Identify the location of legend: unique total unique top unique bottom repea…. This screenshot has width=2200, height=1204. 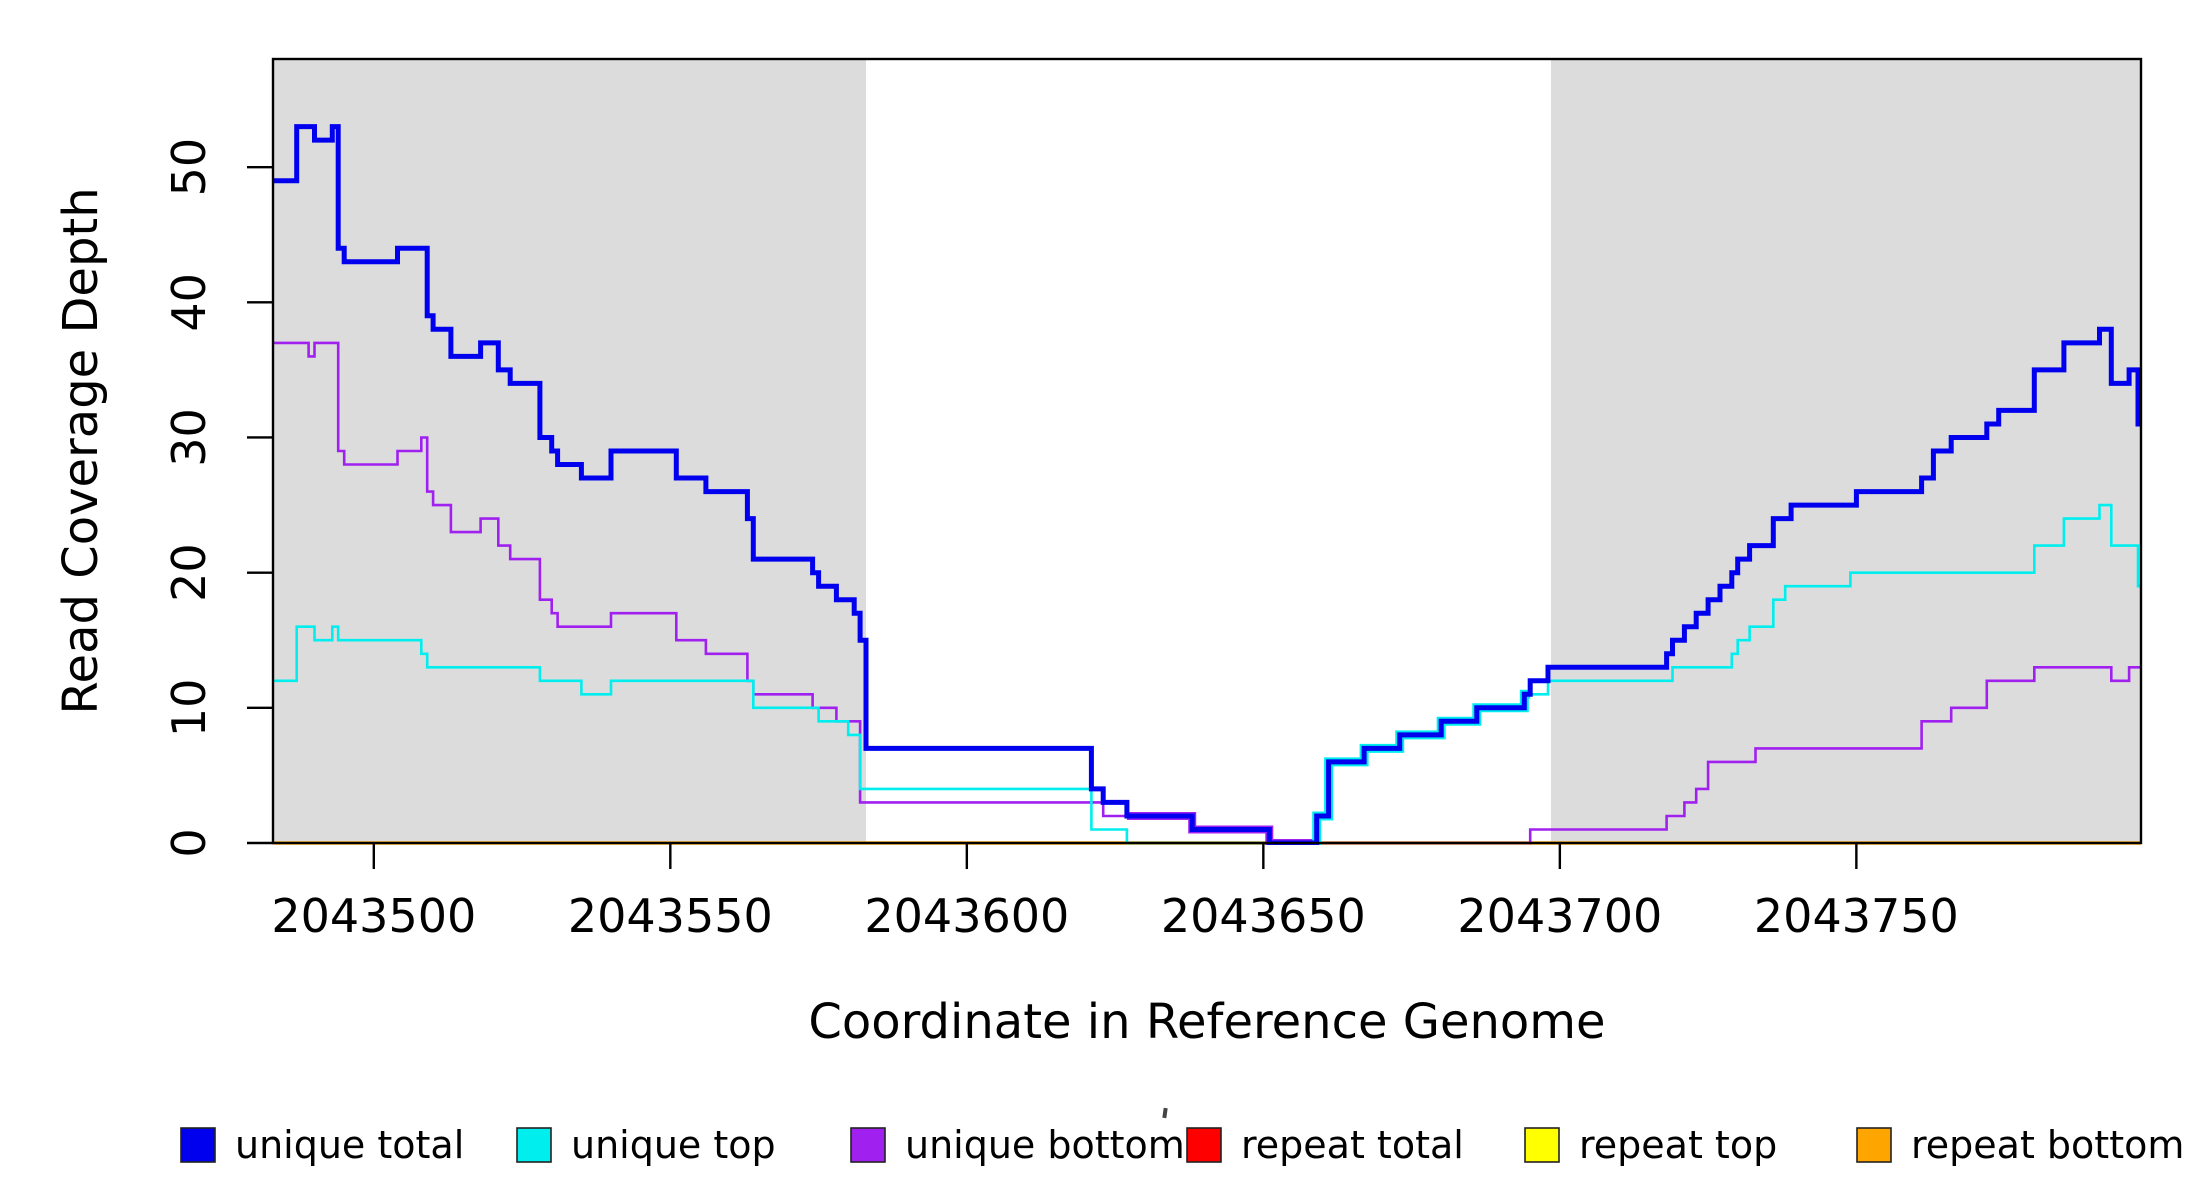
(1182, 1145).